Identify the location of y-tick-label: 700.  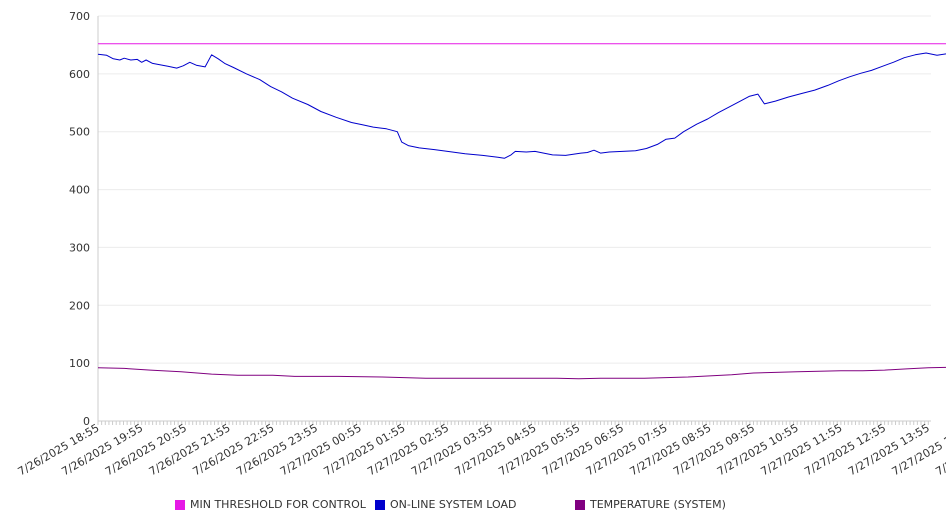
(79, 16).